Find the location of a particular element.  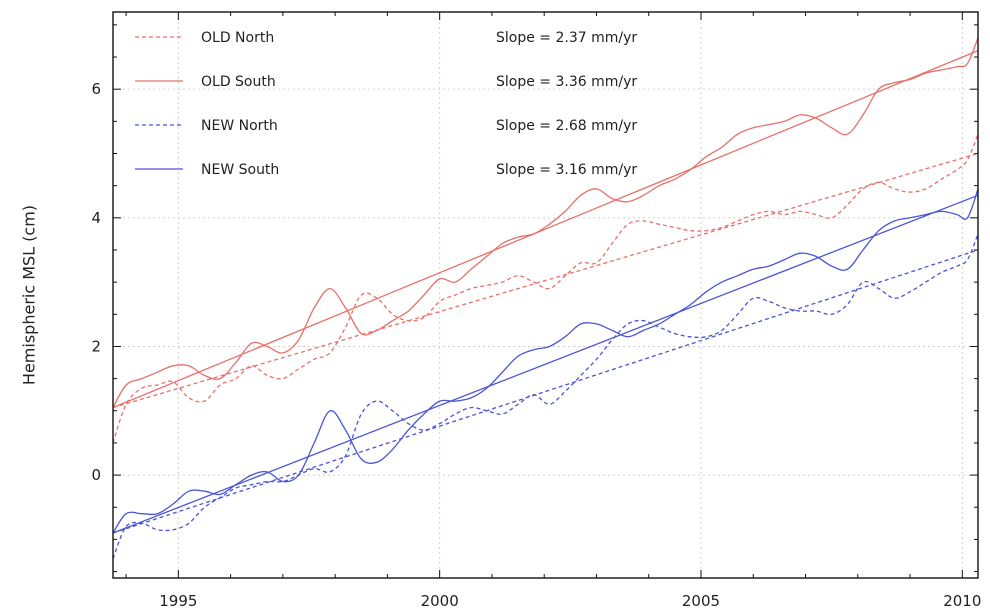

y-tick-label: 0 is located at coordinates (96, 475).